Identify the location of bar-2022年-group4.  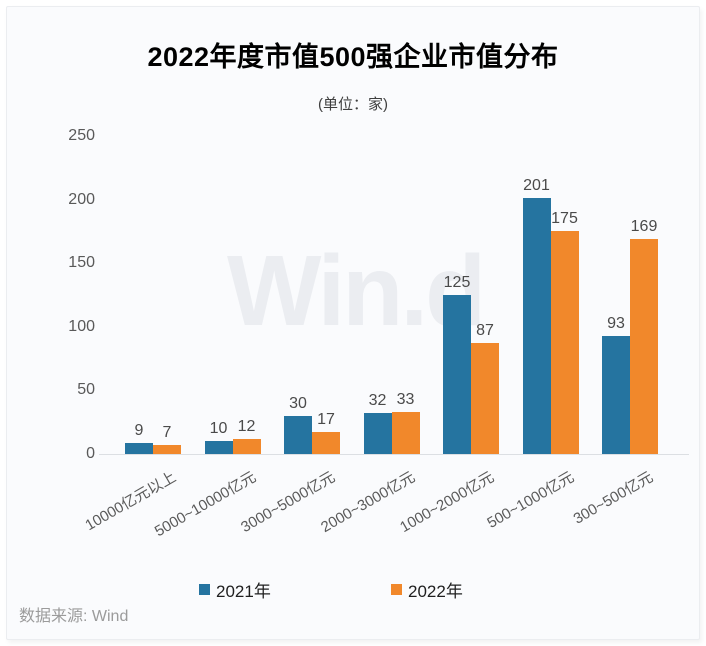
(405, 433).